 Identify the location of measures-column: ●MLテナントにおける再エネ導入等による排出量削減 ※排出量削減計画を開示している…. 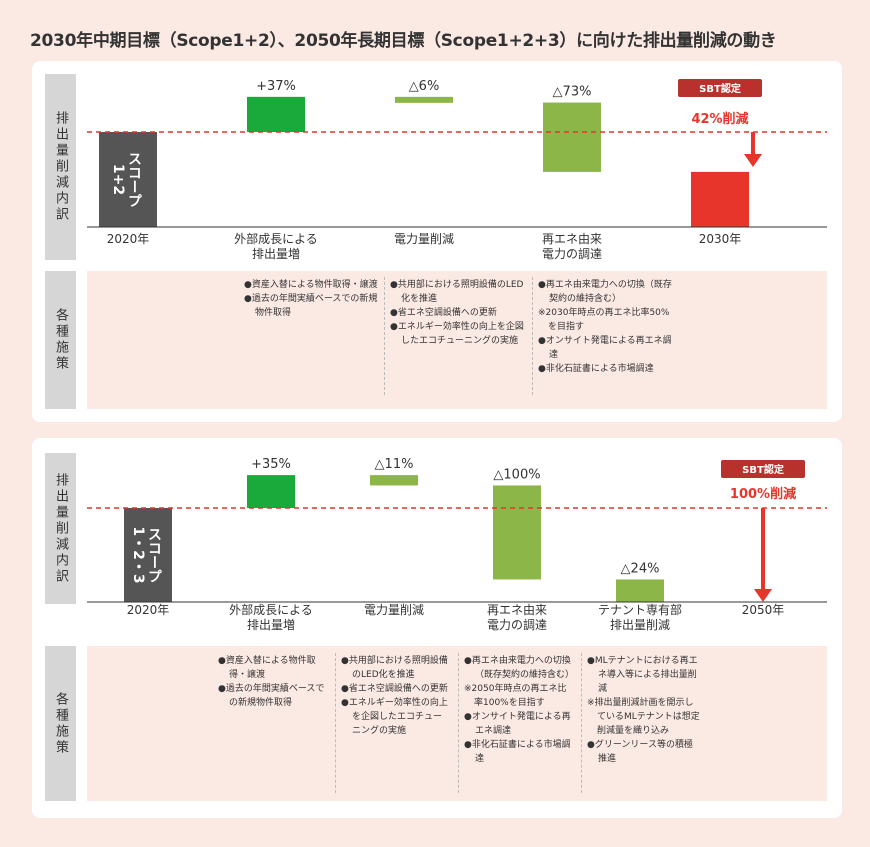
(644, 710).